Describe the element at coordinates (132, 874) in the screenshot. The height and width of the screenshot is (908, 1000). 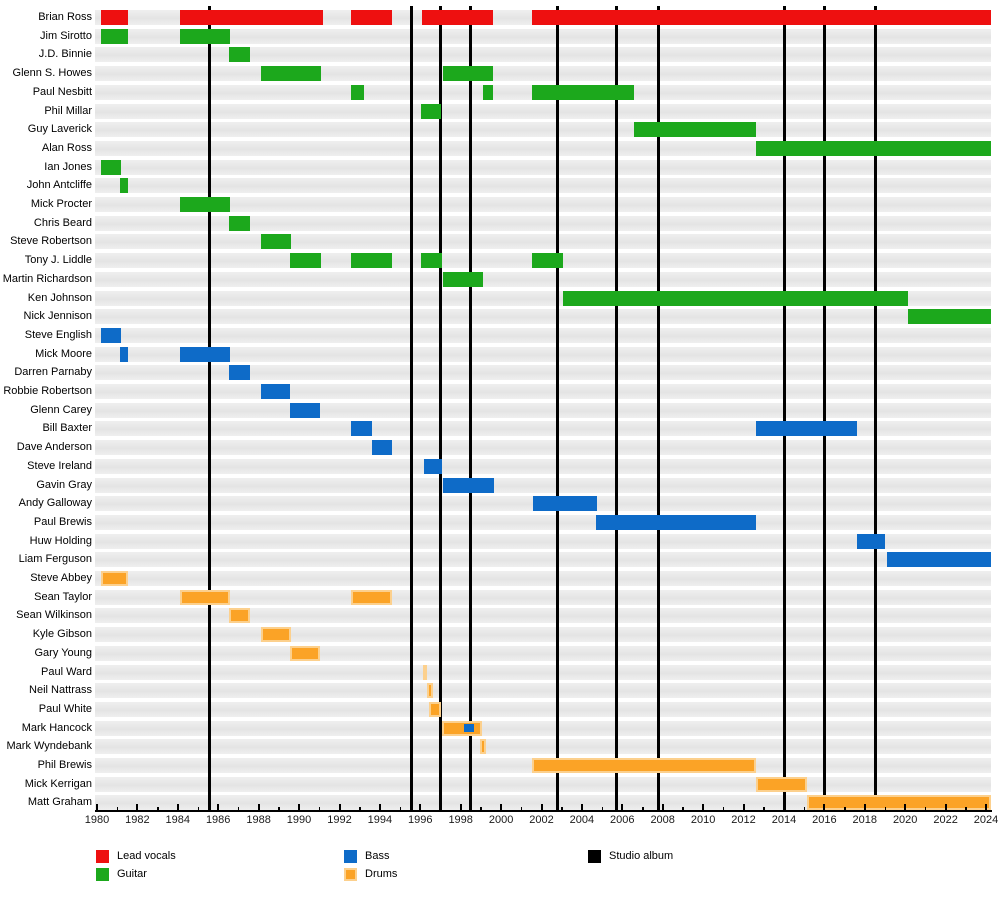
I see `legend-label: Guitar` at that location.